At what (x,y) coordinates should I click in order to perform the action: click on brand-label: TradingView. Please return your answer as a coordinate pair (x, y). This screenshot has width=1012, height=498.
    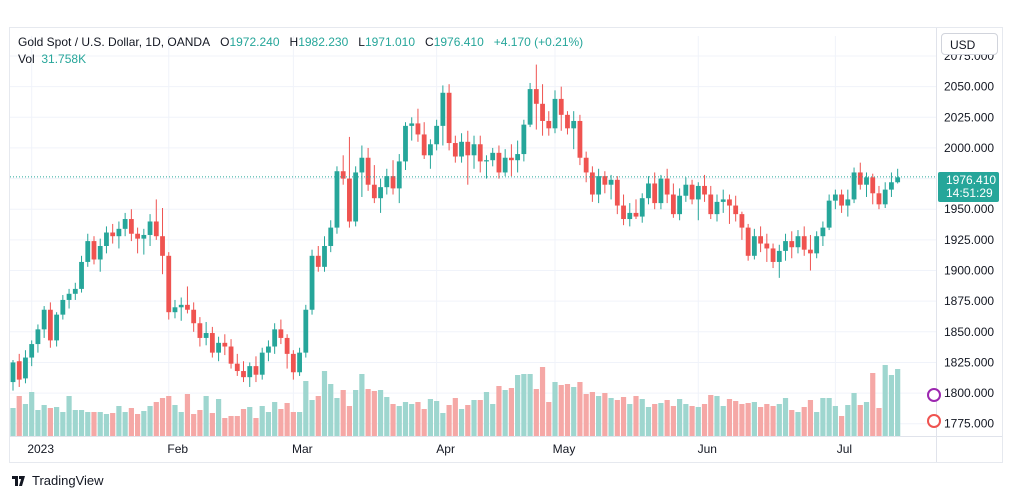
    Looking at the image, I should click on (68, 480).